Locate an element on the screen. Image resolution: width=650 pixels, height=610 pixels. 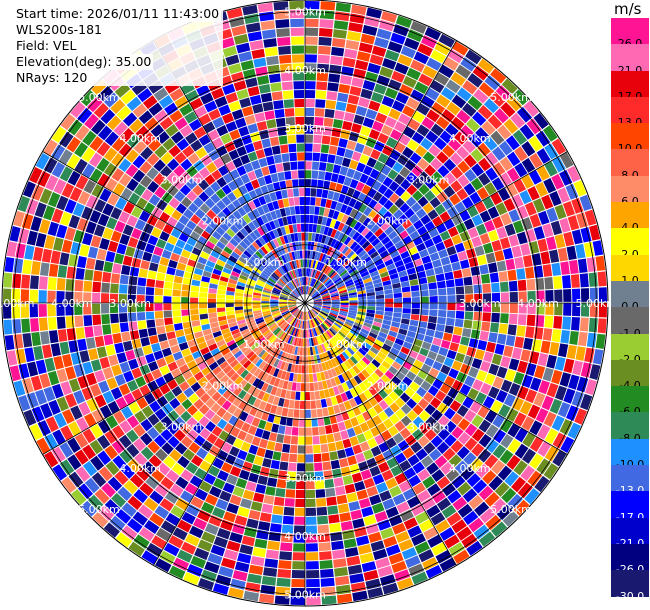
start-time-text: Start time: 2026/01/11 11:43:00 is located at coordinates (118, 14).